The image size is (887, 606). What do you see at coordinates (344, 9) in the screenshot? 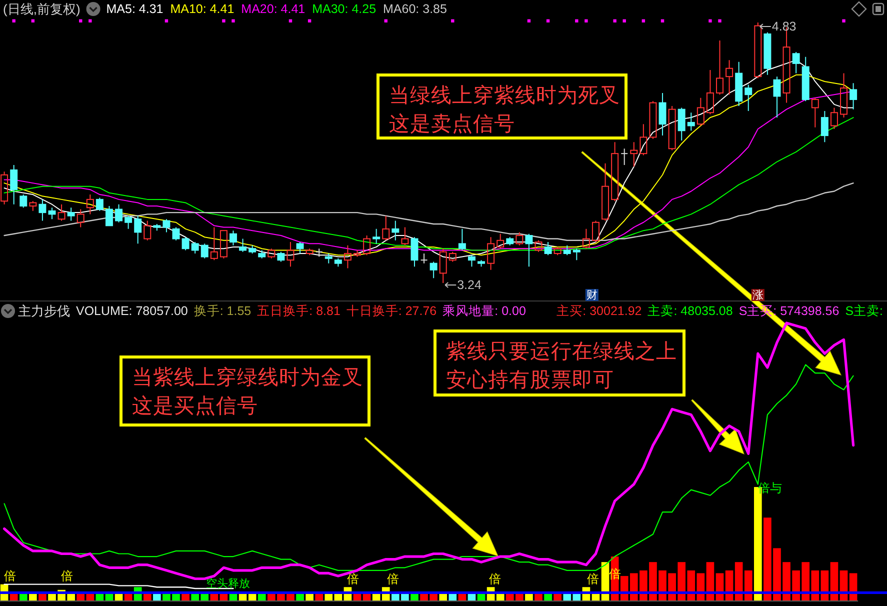
I see `text: MA30: 4.25` at bounding box center [344, 9].